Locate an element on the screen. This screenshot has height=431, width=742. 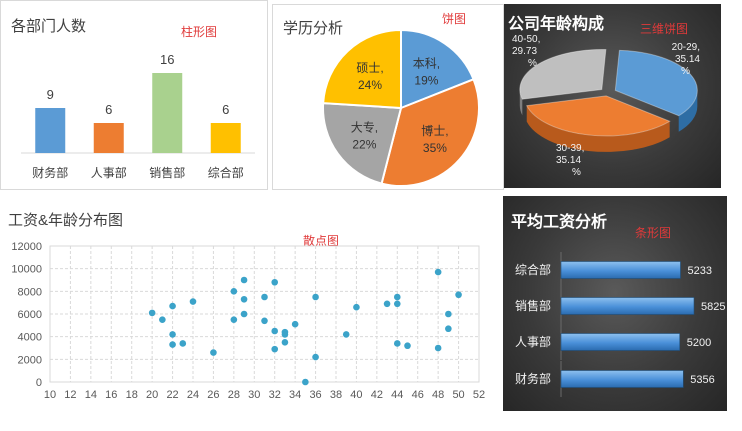
pie-label: 硕士, is located at coordinates (369, 68).